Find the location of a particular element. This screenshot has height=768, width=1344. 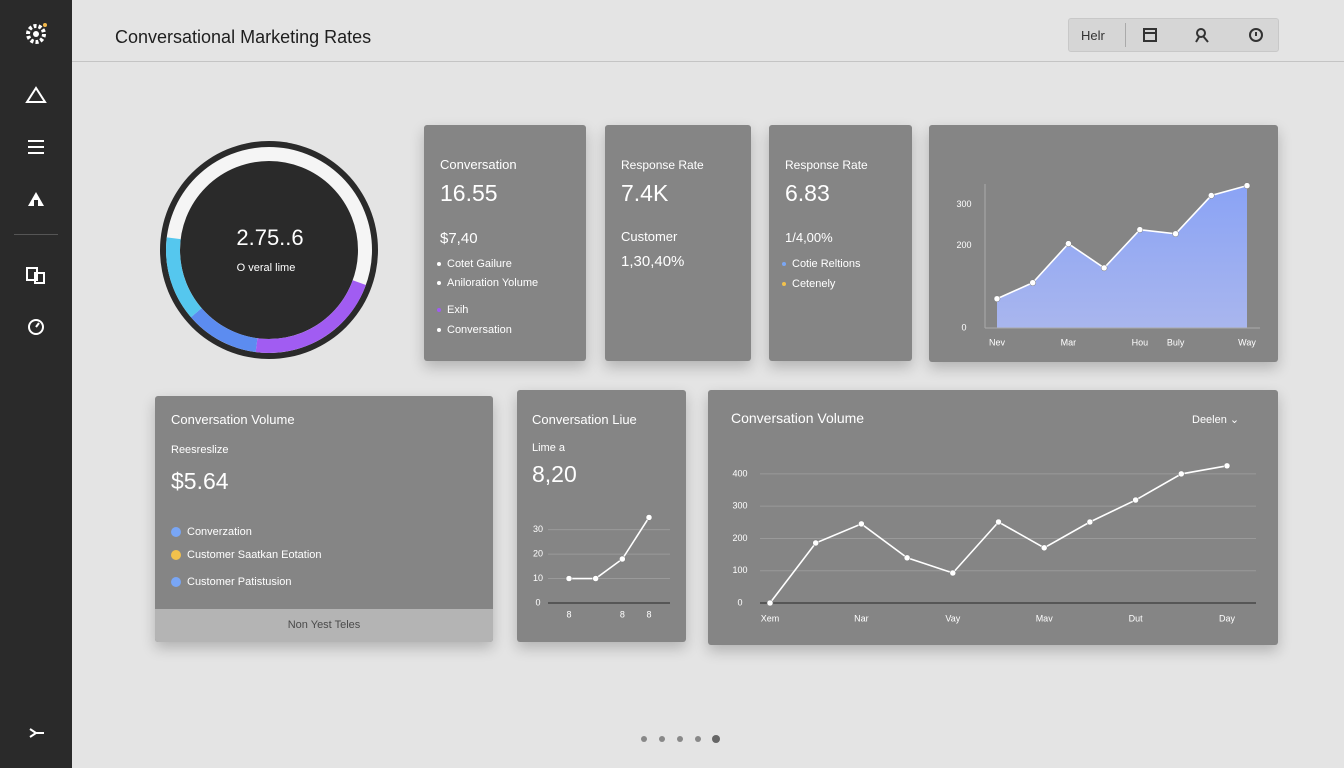

card-title: Conversation Liue is located at coordinates (584, 419).